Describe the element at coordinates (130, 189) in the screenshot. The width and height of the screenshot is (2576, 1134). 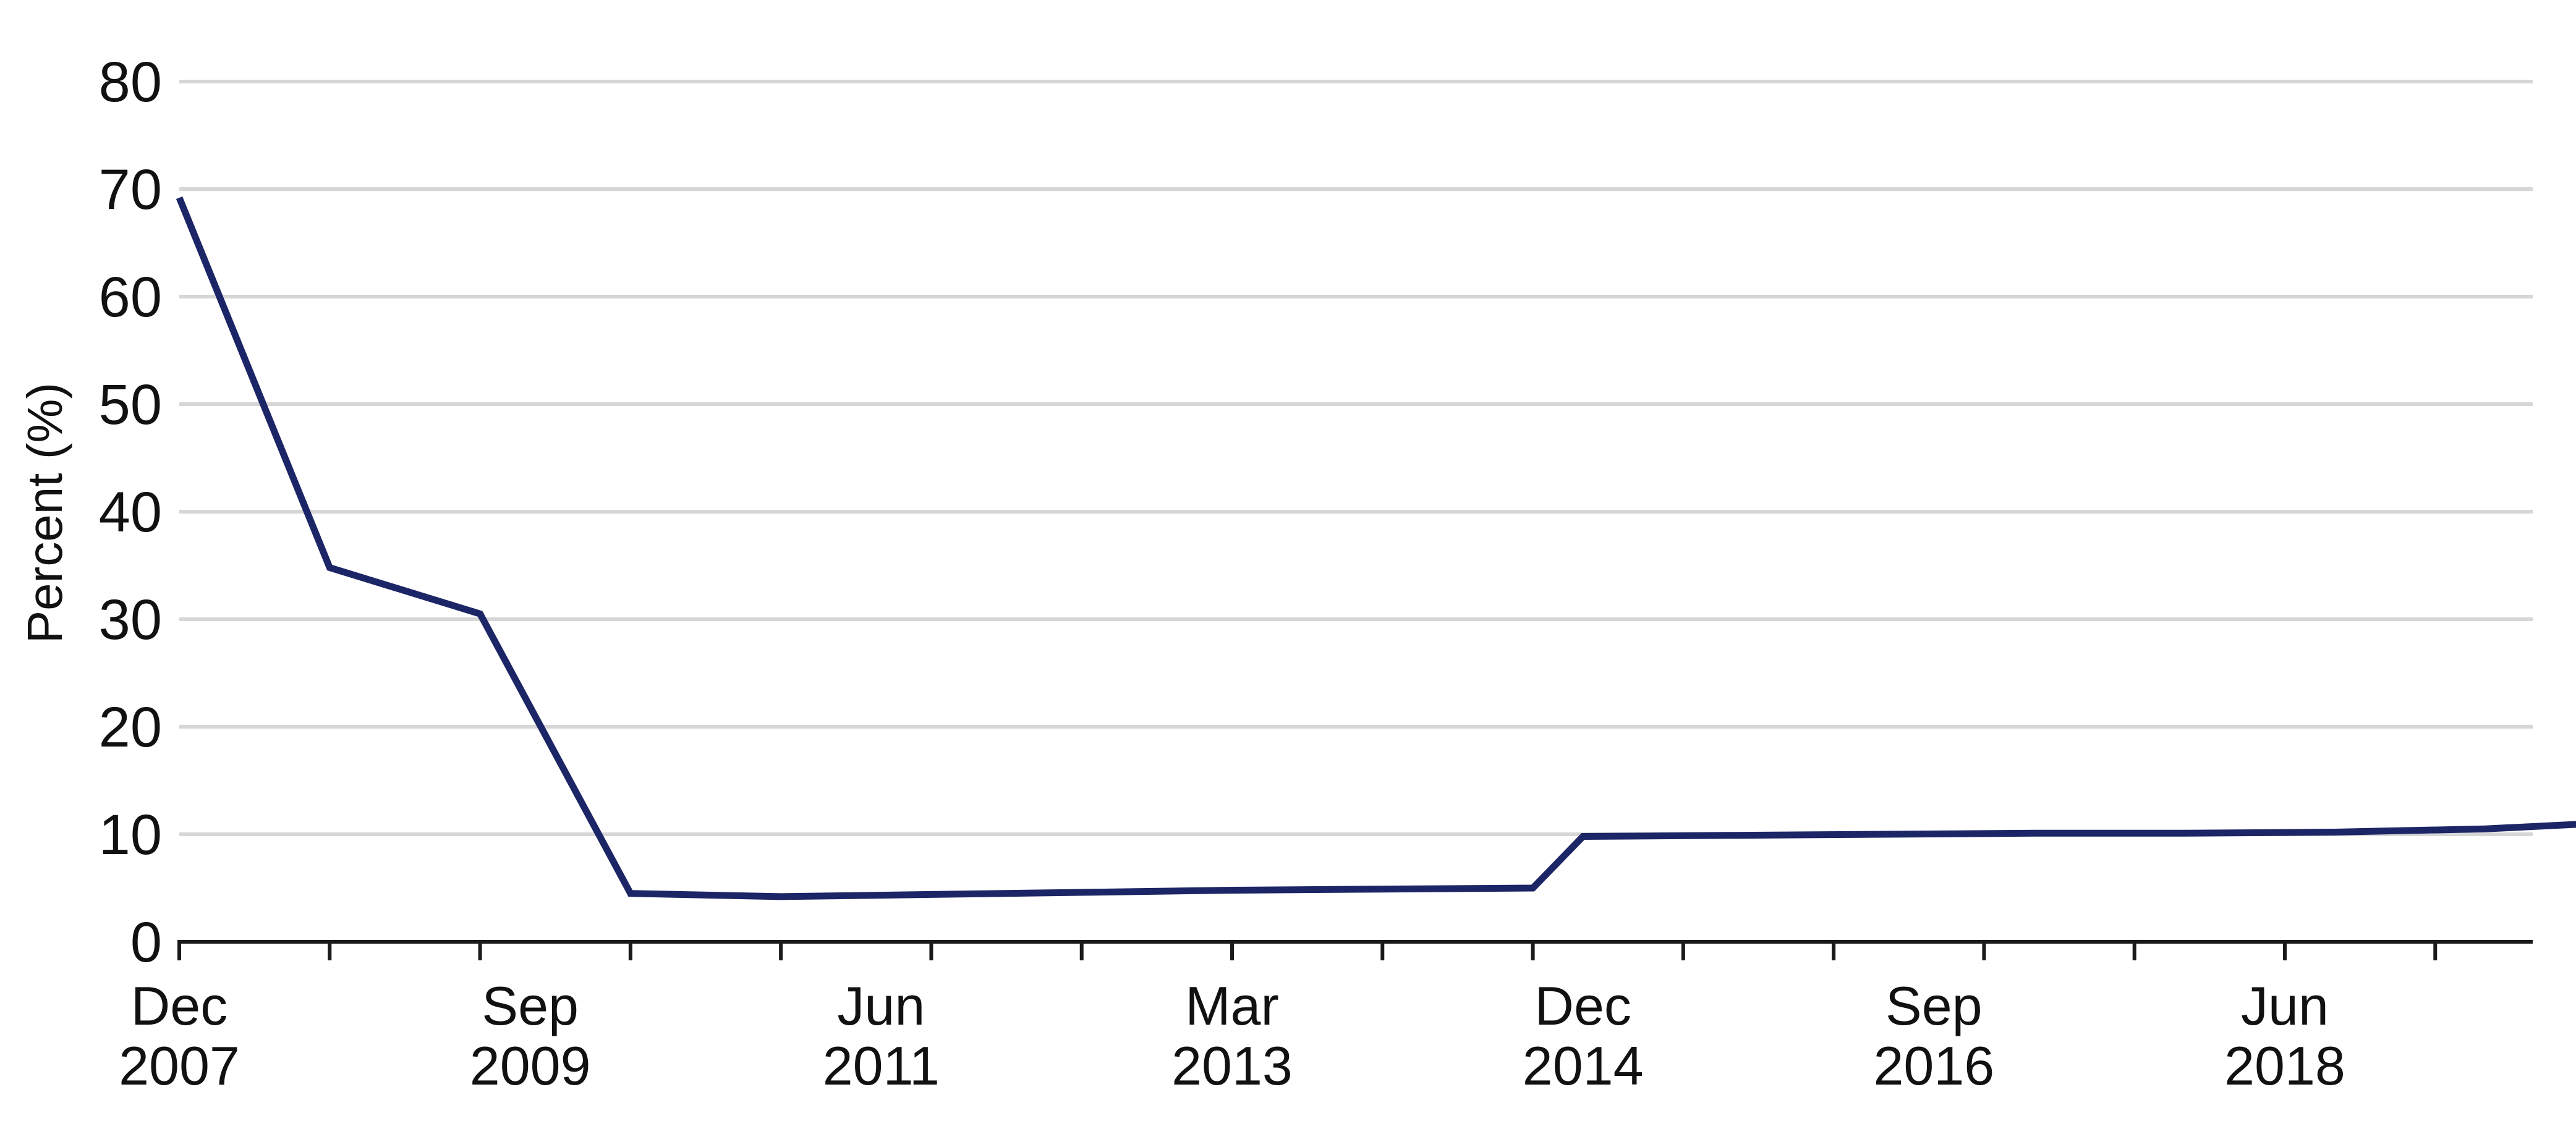
I see `y-tick-label: 70` at that location.